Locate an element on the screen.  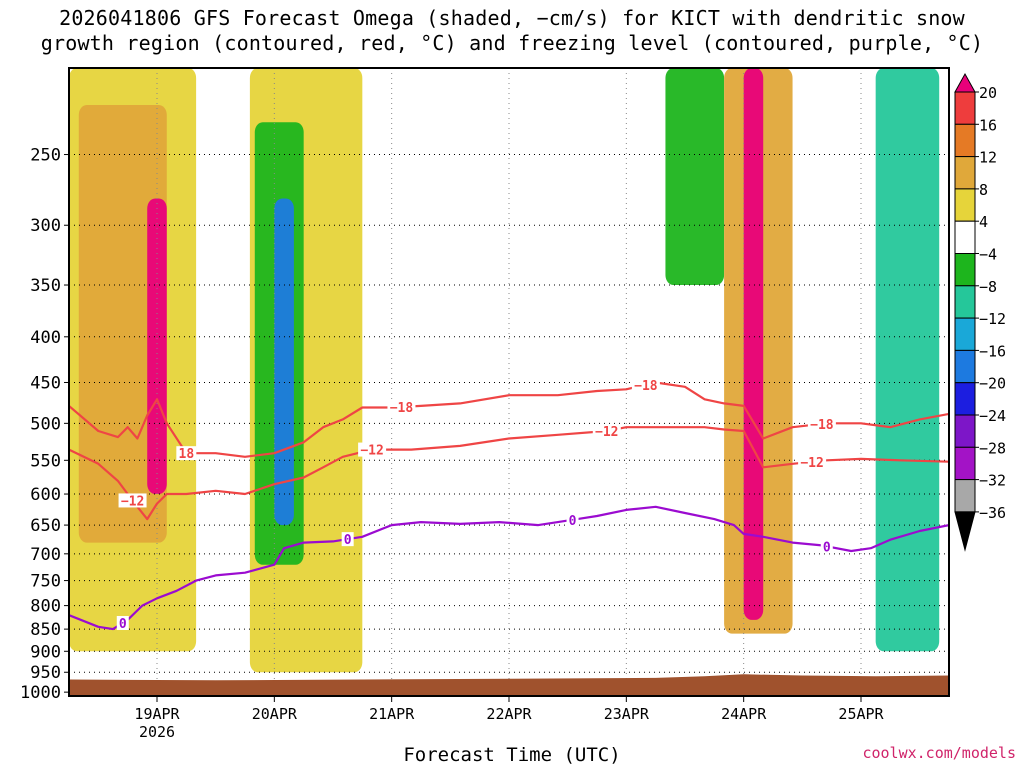
x-tick-label: 20APR is located at coordinates (275, 714).